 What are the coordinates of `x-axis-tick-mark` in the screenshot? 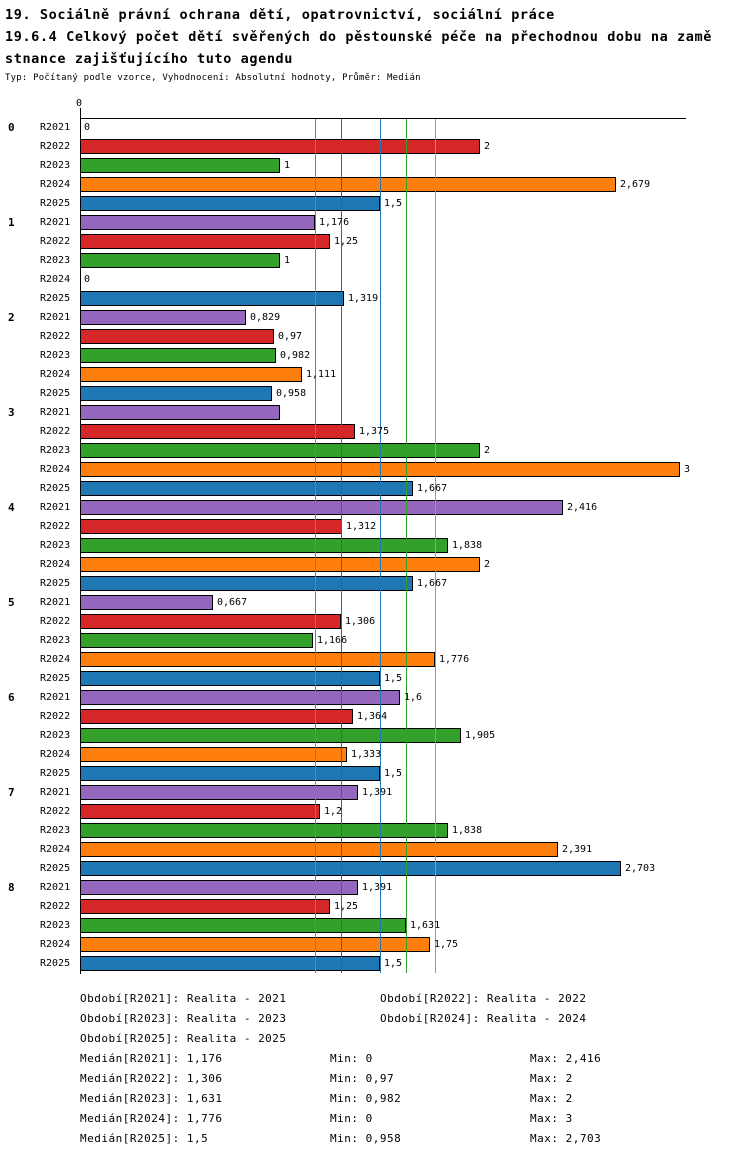 It's located at (80, 113).